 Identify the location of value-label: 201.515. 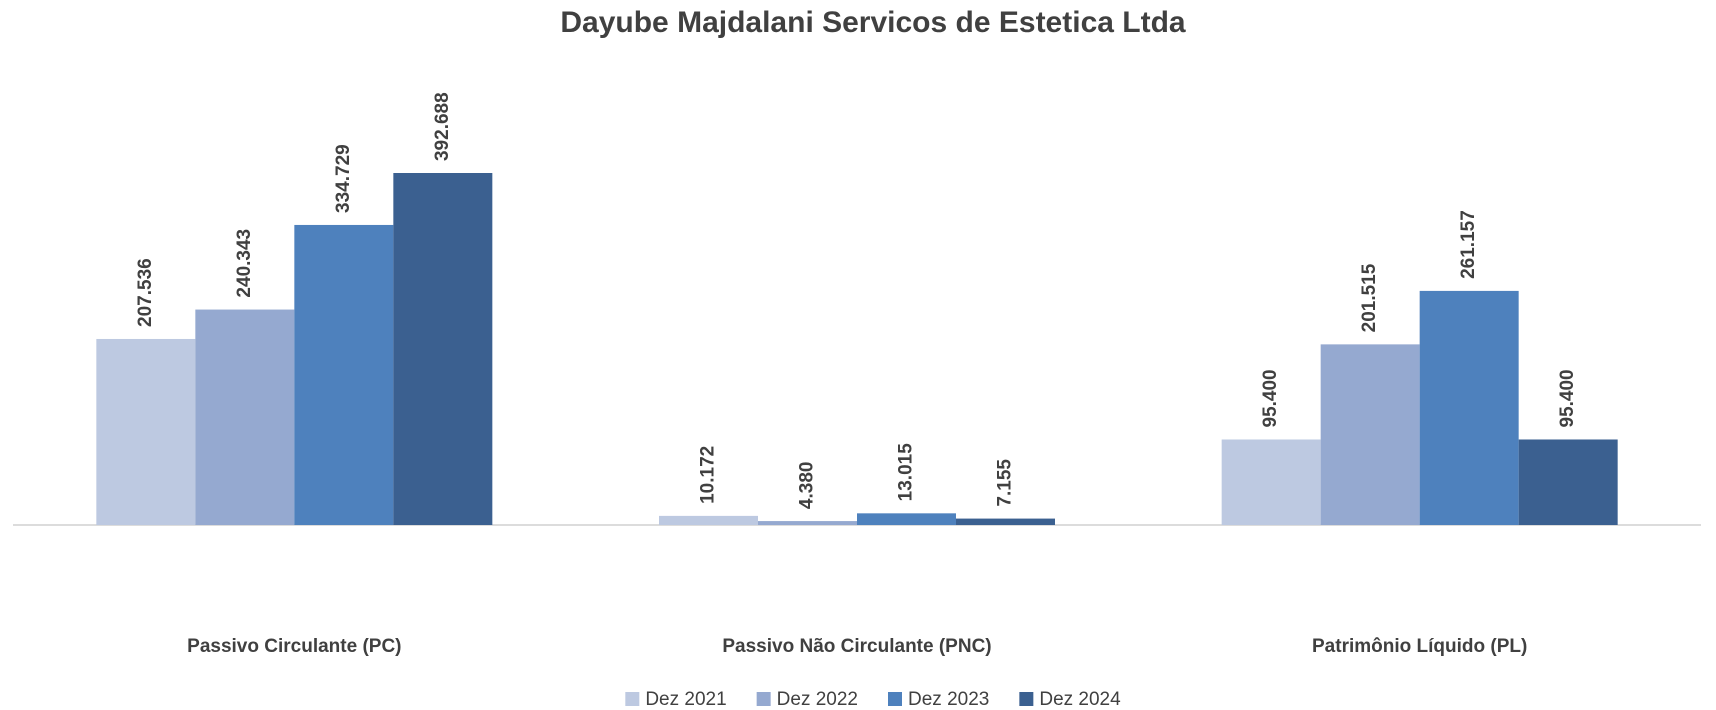
(1369, 297).